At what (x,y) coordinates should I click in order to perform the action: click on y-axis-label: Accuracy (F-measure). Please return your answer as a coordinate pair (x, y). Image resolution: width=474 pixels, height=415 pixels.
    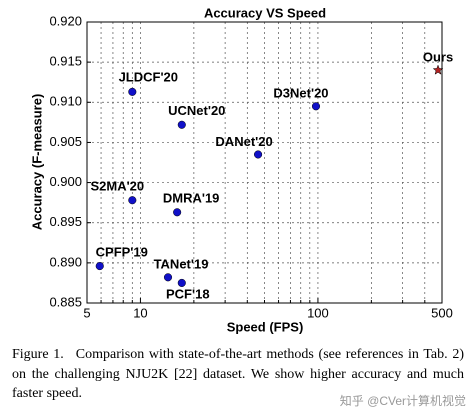
    Looking at the image, I should click on (36, 162).